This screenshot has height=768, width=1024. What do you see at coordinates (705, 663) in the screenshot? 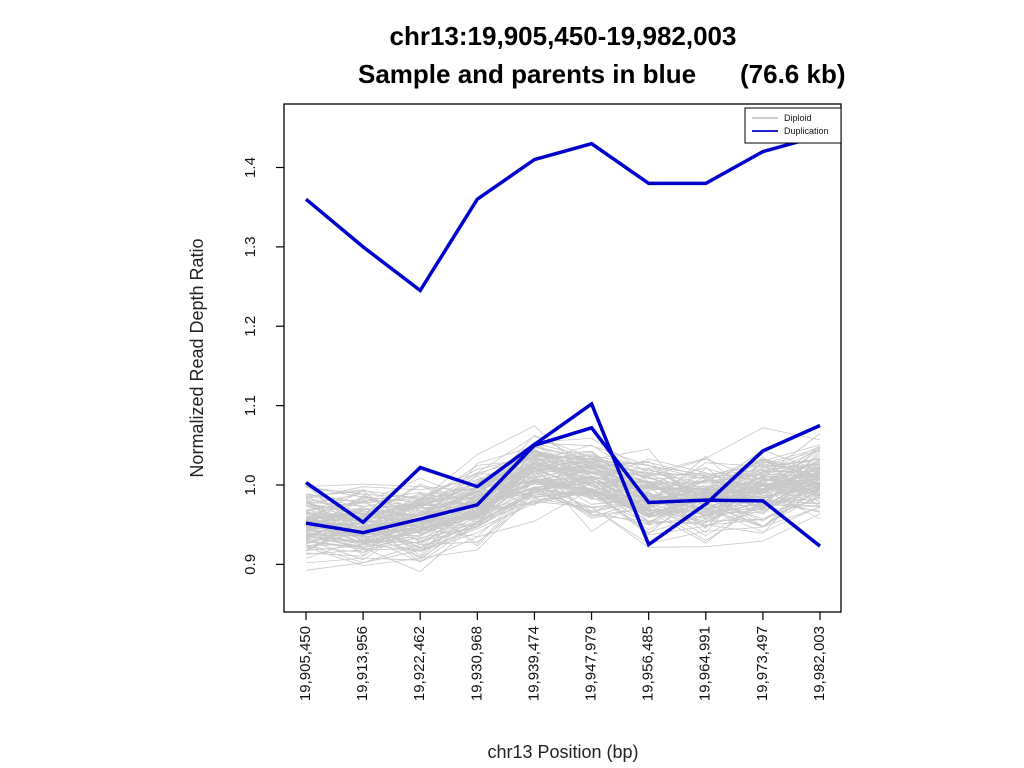
I see `x-tick-label: 19,964,991` at bounding box center [705, 663].